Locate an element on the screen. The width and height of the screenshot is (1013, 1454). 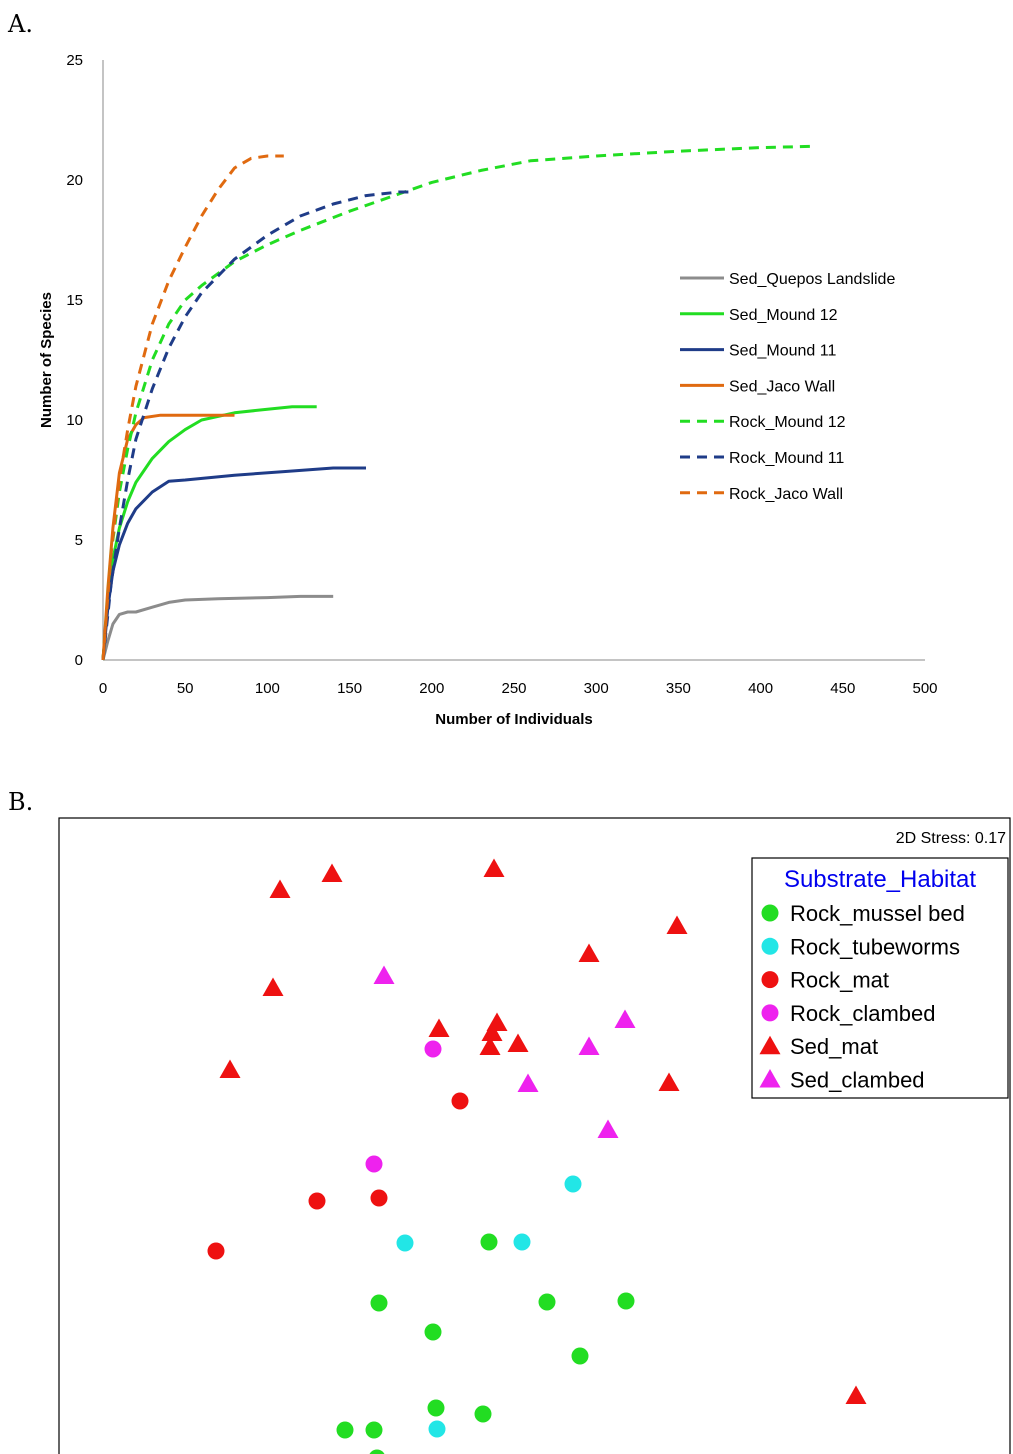
x-tick-label: 50 is located at coordinates (185, 688).